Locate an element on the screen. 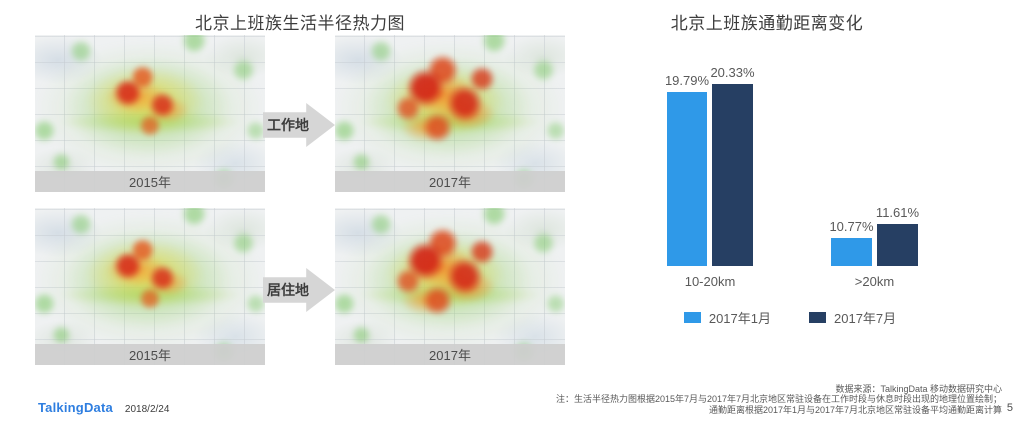 The height and width of the screenshot is (430, 1024). bar-chart: 19.79% 20.33% 10.77% 11.61% is located at coordinates (790, 165).